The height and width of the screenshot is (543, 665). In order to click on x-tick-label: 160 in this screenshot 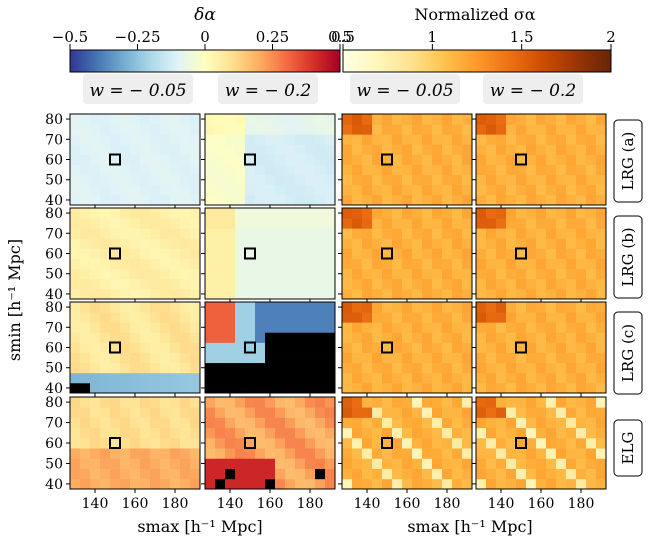, I will do `click(270, 504)`.